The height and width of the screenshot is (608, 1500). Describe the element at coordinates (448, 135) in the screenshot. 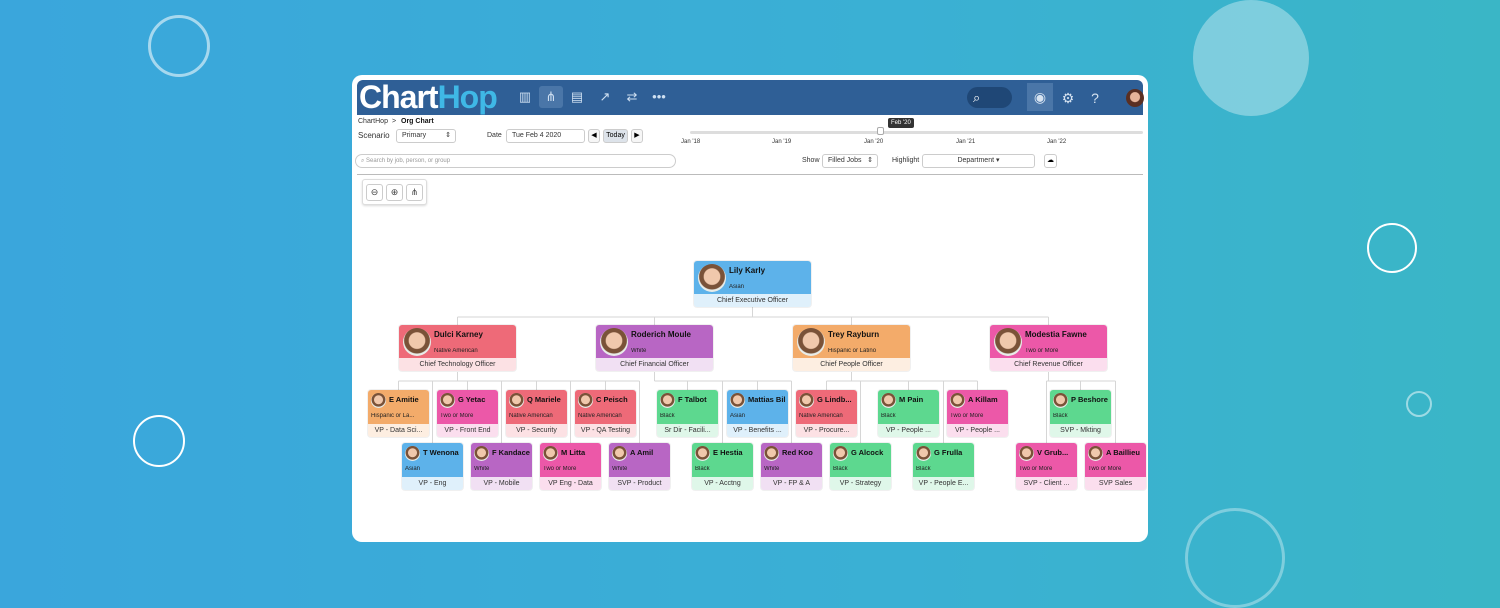

I see `updown-icon: ⇕` at that location.